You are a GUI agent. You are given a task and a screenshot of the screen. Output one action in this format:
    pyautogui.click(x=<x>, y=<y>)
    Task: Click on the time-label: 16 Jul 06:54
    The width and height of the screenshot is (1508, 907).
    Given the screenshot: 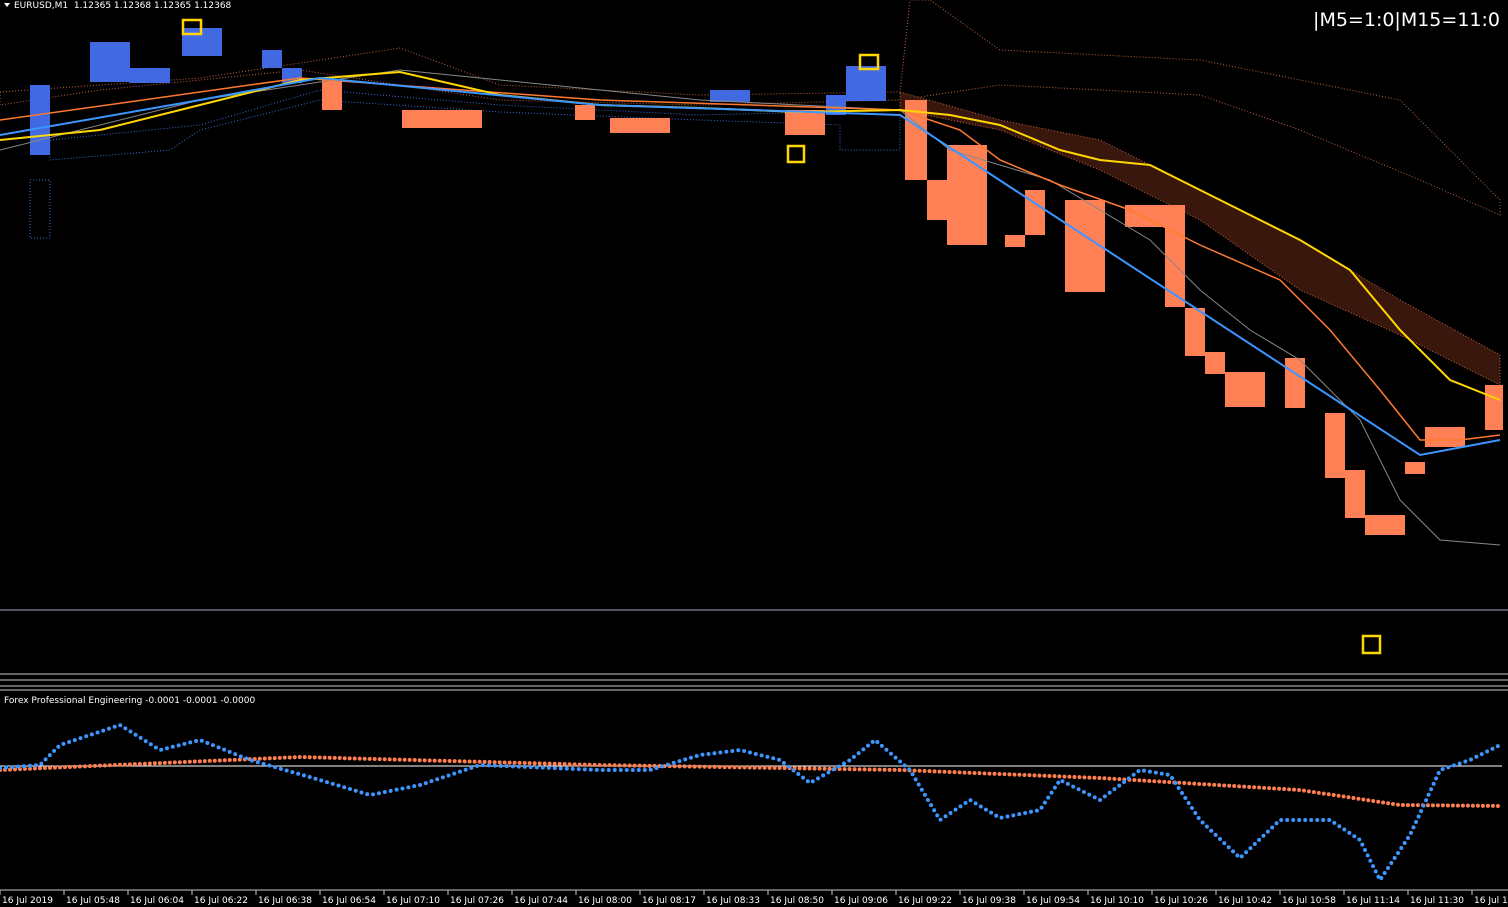 What is the action you would take?
    pyautogui.click(x=349, y=901)
    